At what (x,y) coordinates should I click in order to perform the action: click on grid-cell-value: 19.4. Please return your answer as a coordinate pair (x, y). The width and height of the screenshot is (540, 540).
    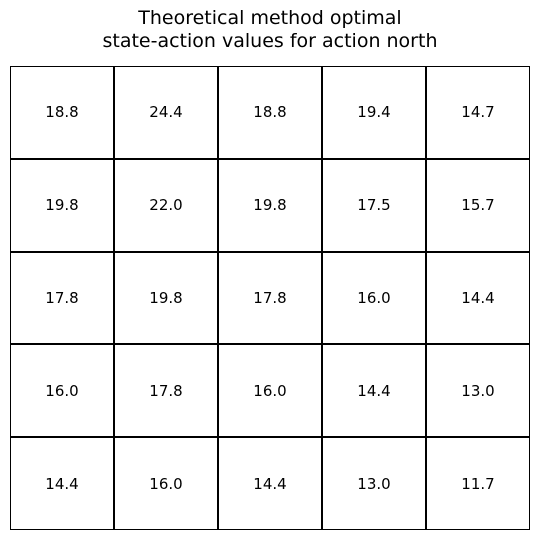
    Looking at the image, I should click on (374, 112).